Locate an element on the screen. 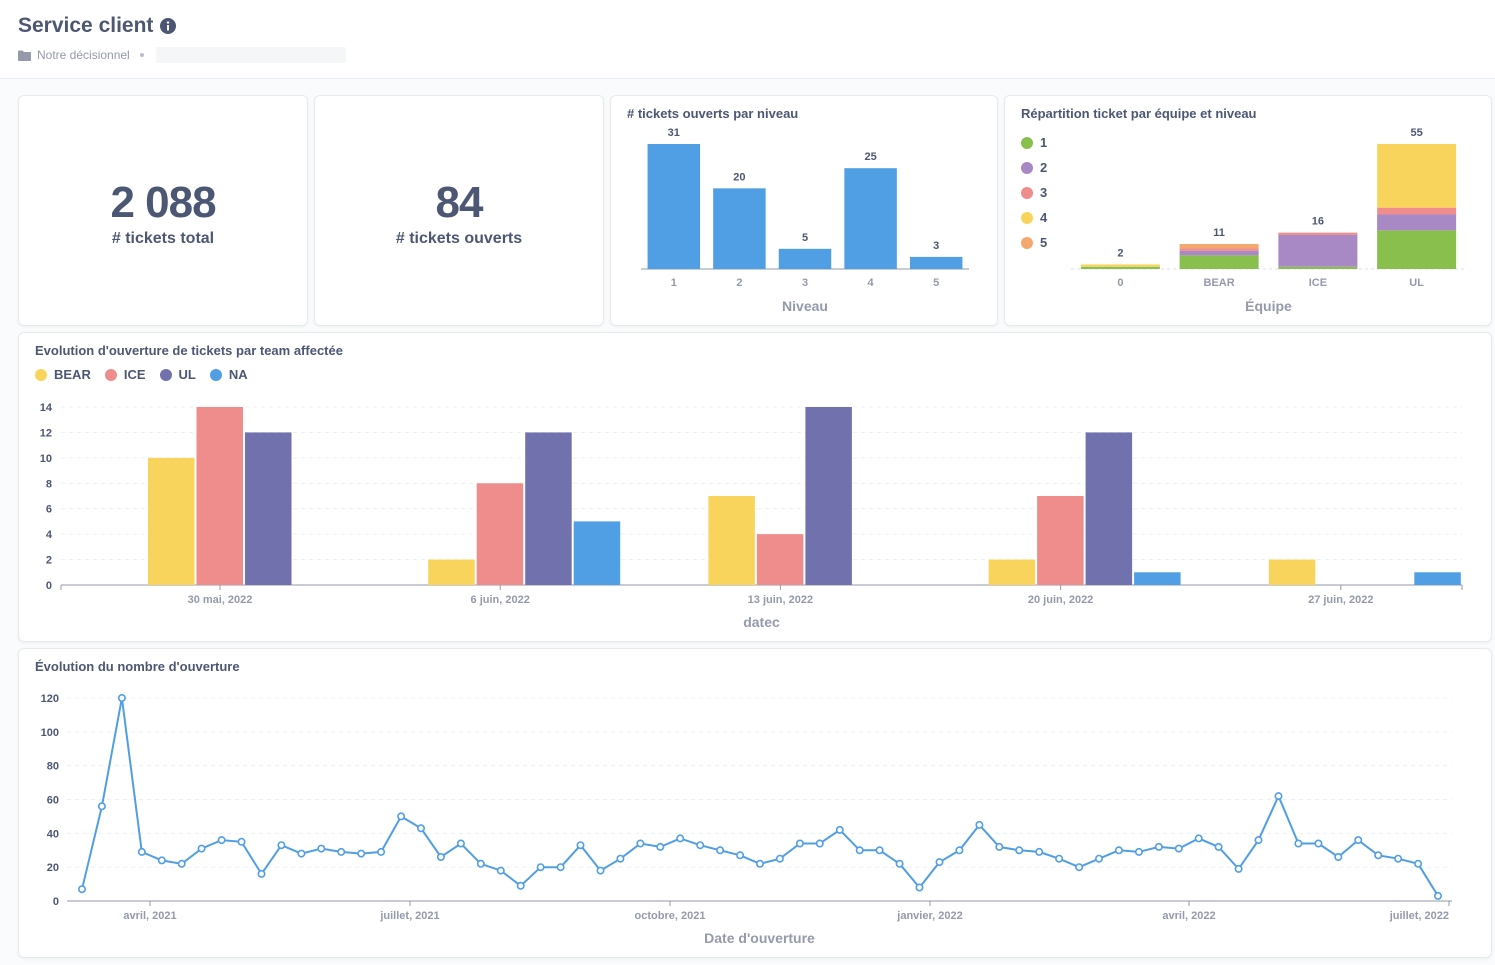 This screenshot has height=965, width=1495. x-axis-title: Niveau is located at coordinates (805, 306).